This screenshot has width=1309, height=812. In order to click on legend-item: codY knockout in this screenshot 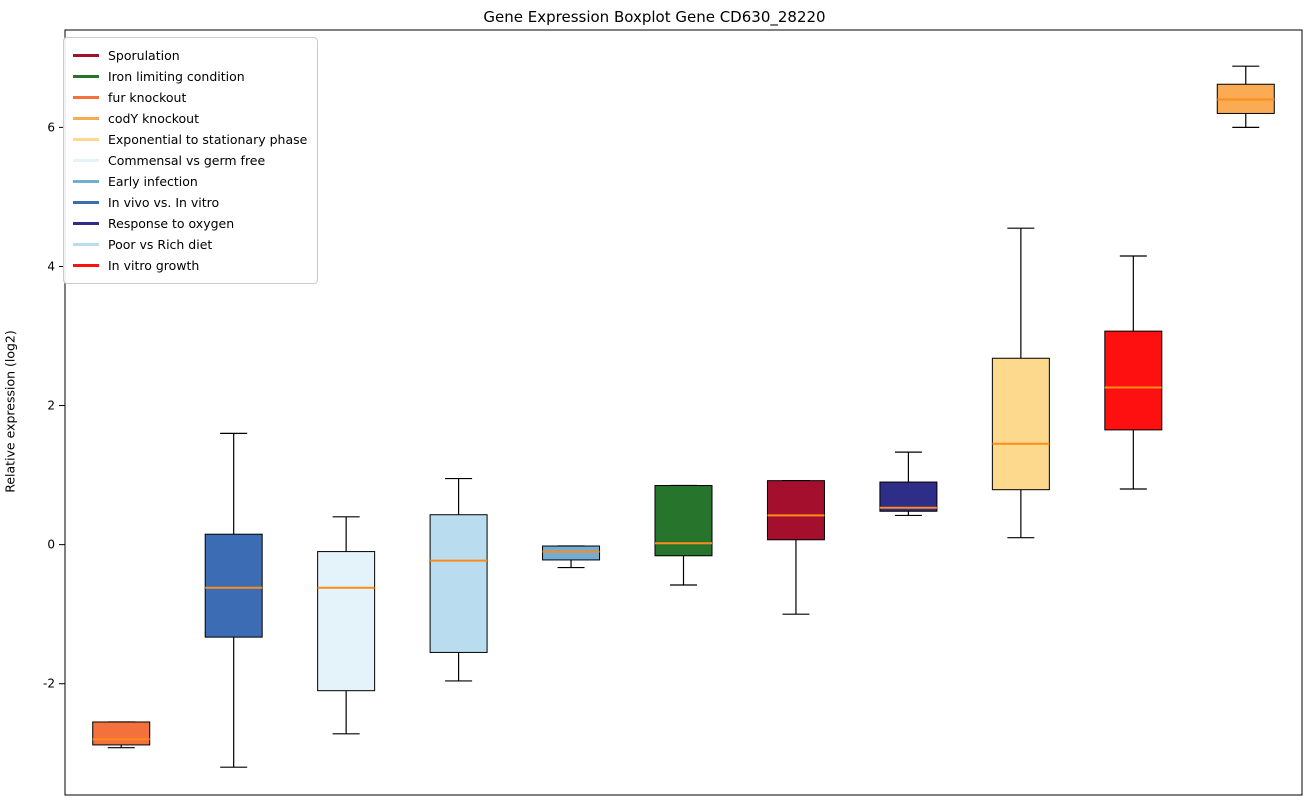, I will do `click(190, 118)`.